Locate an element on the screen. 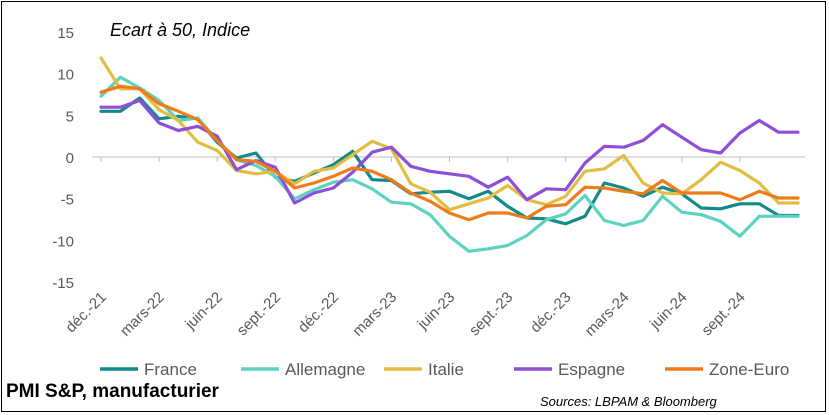  y-tick-label: 15 is located at coordinates (65, 33).